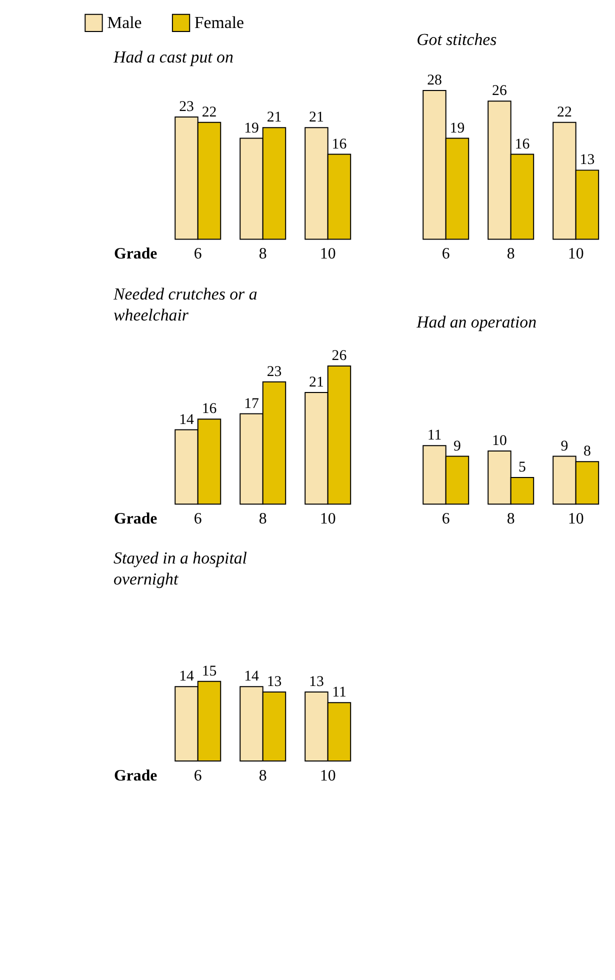  What do you see at coordinates (587, 452) in the screenshot?
I see `data-label: 8` at bounding box center [587, 452].